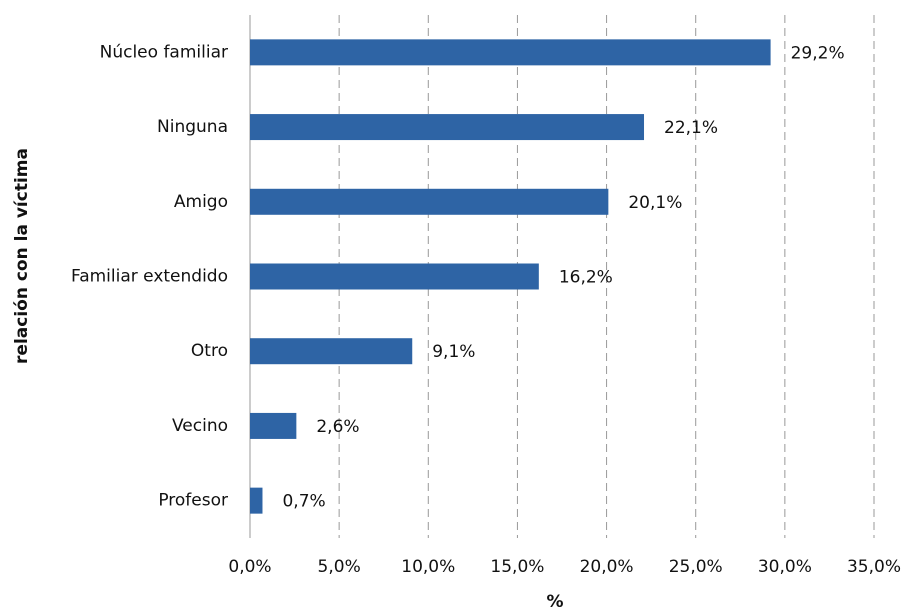 The width and height of the screenshot is (906, 611). Describe the element at coordinates (874, 567) in the screenshot. I see `x-tick-label: 35,0%` at that location.